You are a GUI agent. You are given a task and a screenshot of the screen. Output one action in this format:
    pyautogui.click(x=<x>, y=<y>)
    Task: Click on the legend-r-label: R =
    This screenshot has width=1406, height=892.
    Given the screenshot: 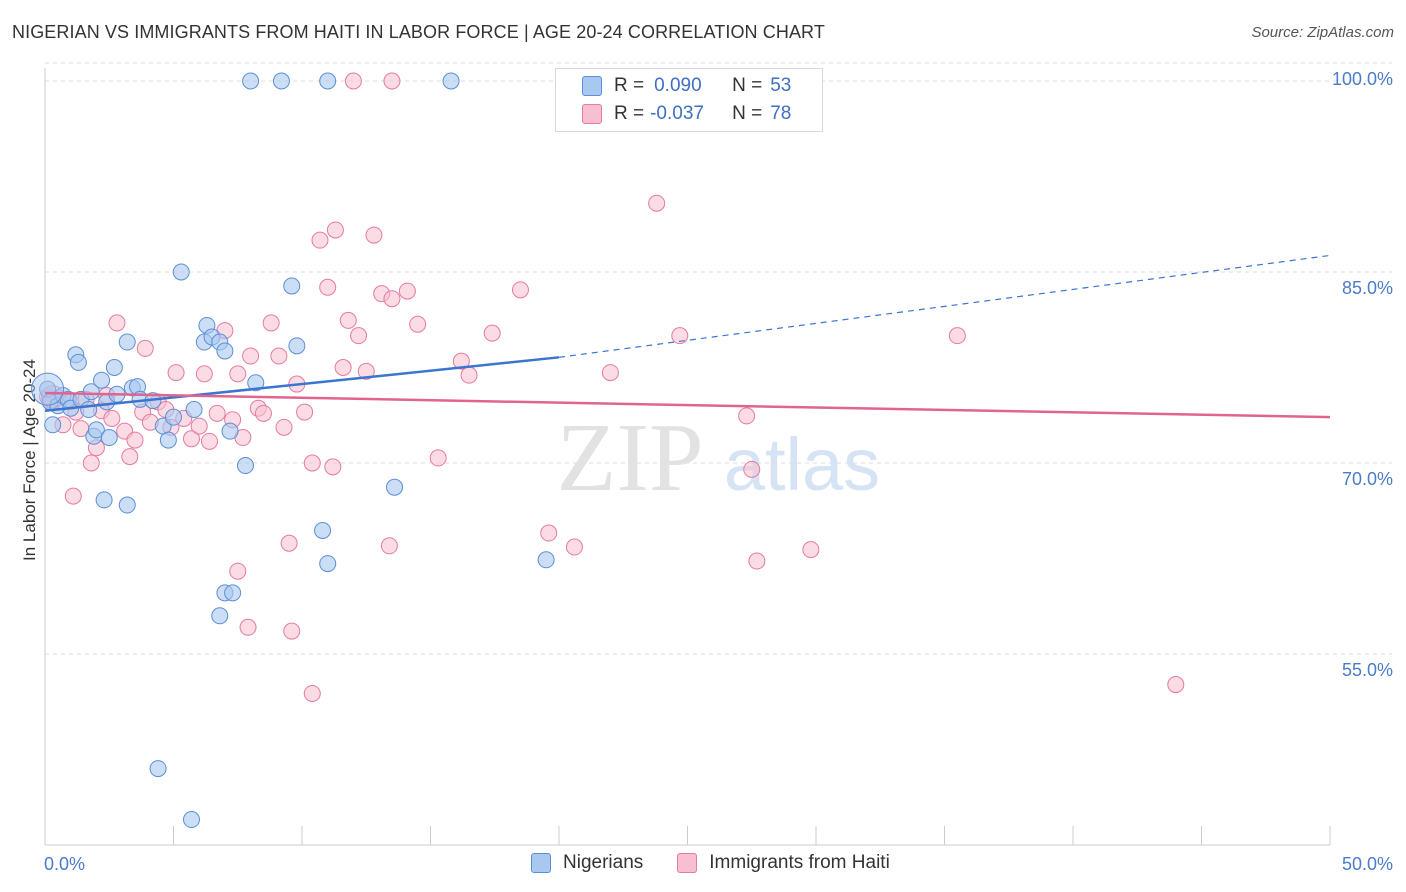 What is the action you would take?
    pyautogui.click(x=629, y=85)
    